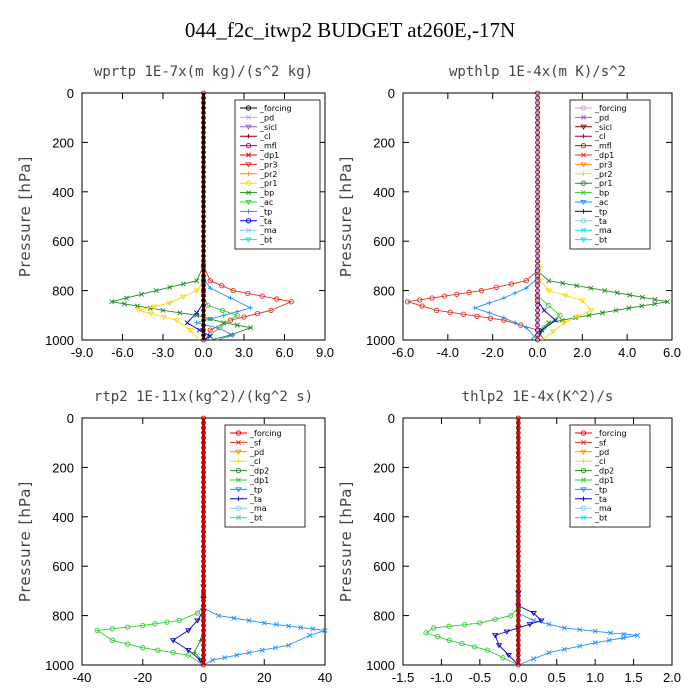  Describe the element at coordinates (203, 677) in the screenshot. I see `x-tick-label: 0` at that location.